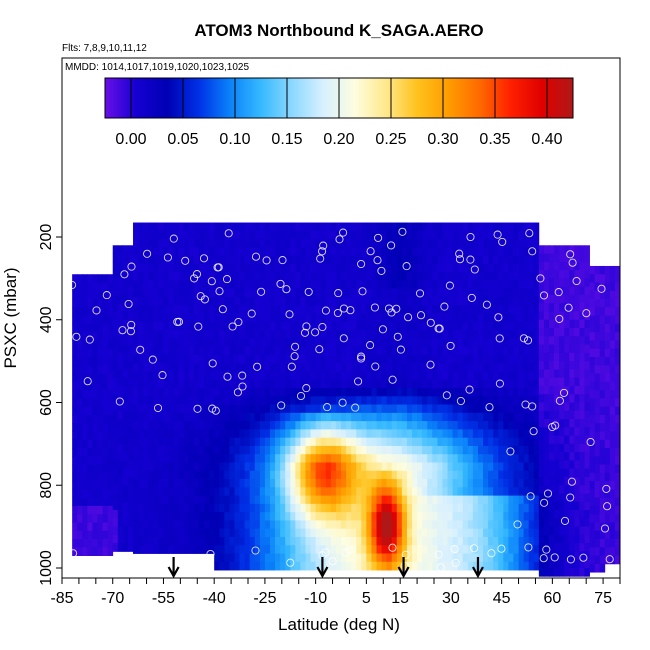 This screenshot has height=650, width=650. What do you see at coordinates (46, 402) in the screenshot?
I see `y-tick-label: 600` at bounding box center [46, 402].